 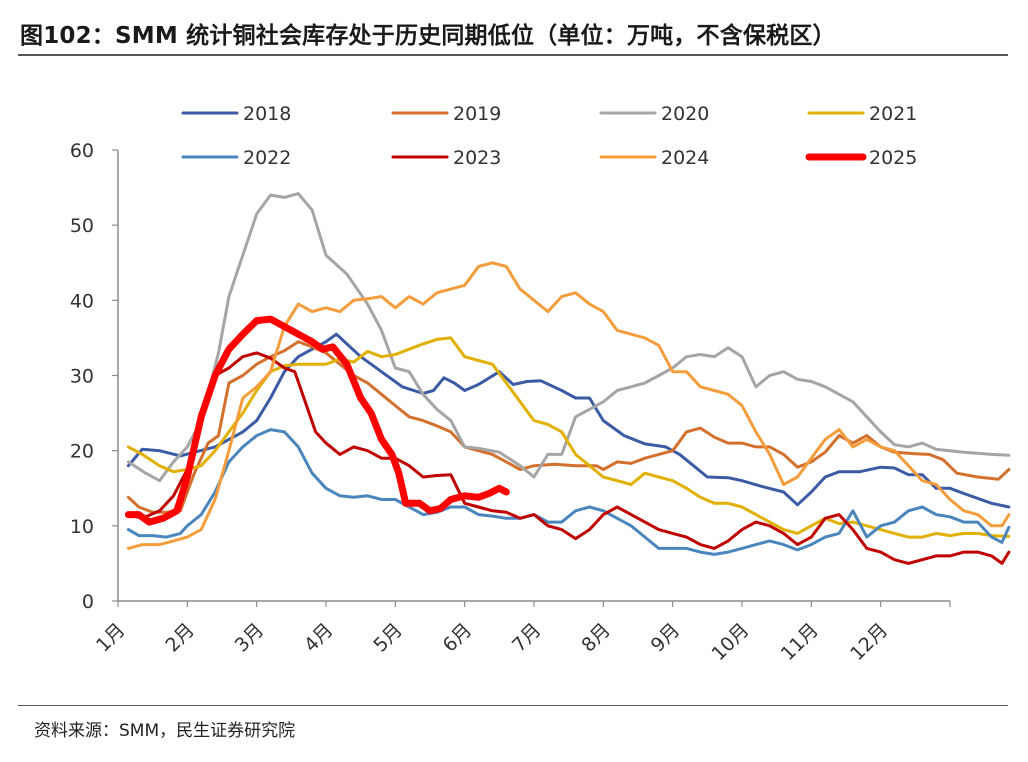 I want to click on y-tick-label: 10, so click(x=82, y=527).